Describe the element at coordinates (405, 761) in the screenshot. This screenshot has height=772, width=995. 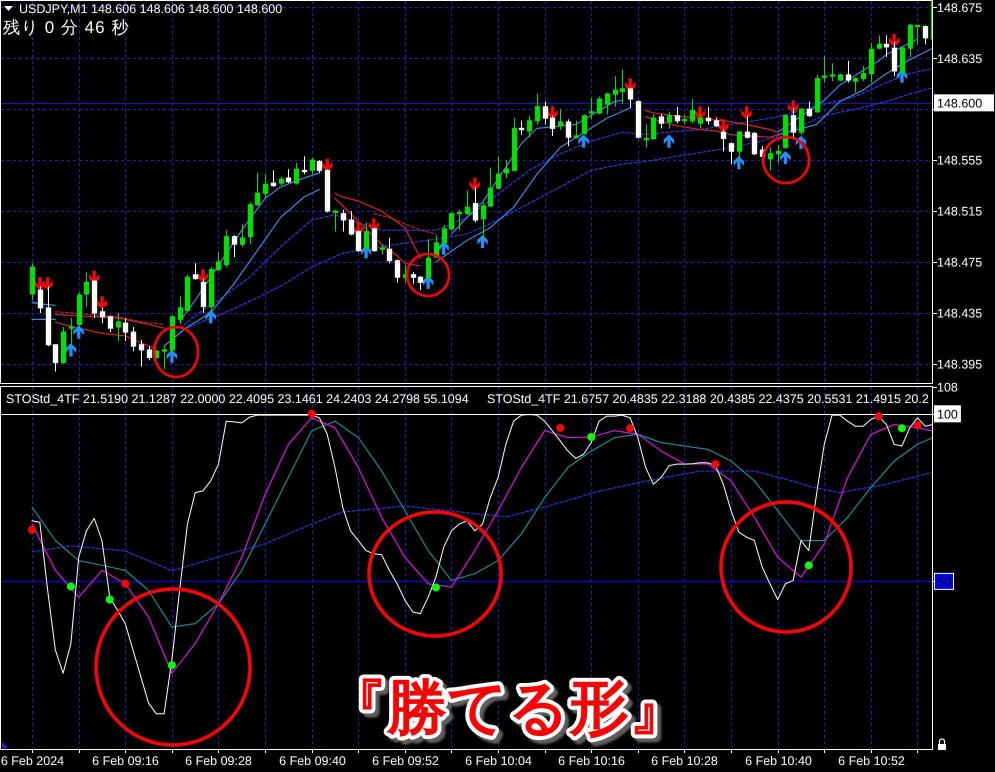
I see `x-tick-label: 6 Feb 09:52` at that location.